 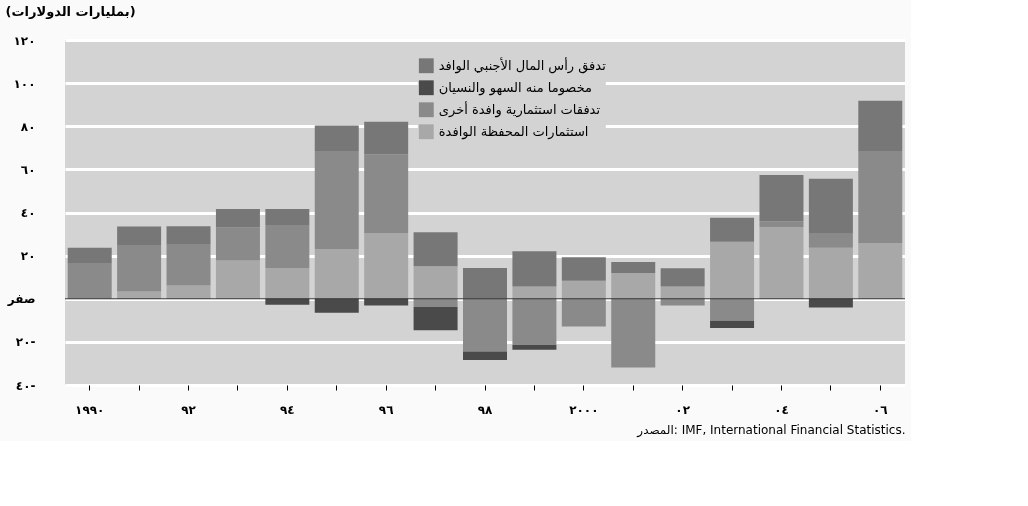 I want to click on y-tick-label: ٢٠, so click(x=28, y=256).